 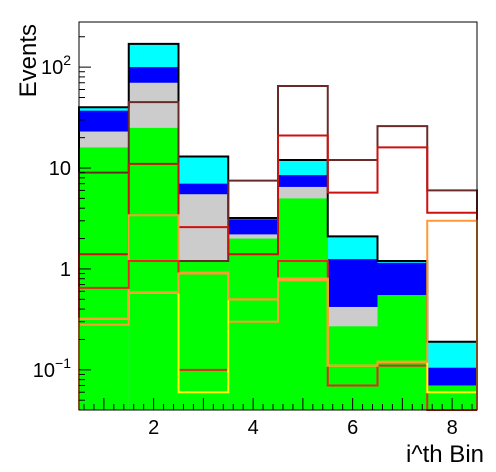 What do you see at coordinates (445, 454) in the screenshot?
I see `x-axis-title: i^th Bin` at bounding box center [445, 454].